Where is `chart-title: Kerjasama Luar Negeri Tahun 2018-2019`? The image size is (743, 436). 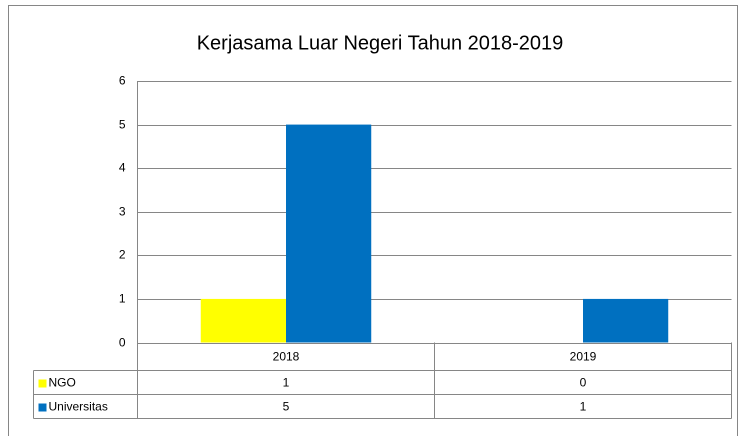
chart-title: Kerjasama Luar Negeri Tahun 2018-2019 is located at coordinates (380, 43).